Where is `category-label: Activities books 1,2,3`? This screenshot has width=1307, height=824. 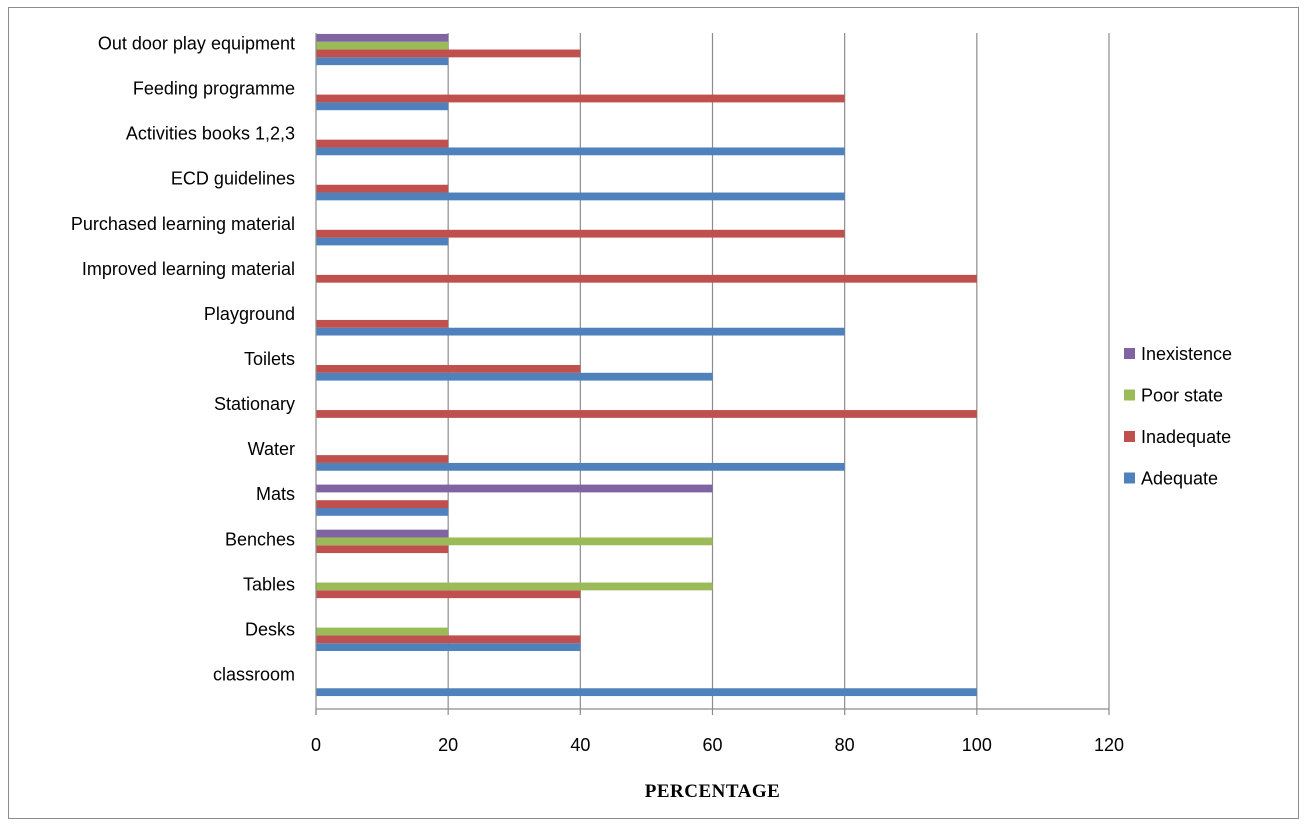
category-label: Activities books 1,2,3 is located at coordinates (210, 134).